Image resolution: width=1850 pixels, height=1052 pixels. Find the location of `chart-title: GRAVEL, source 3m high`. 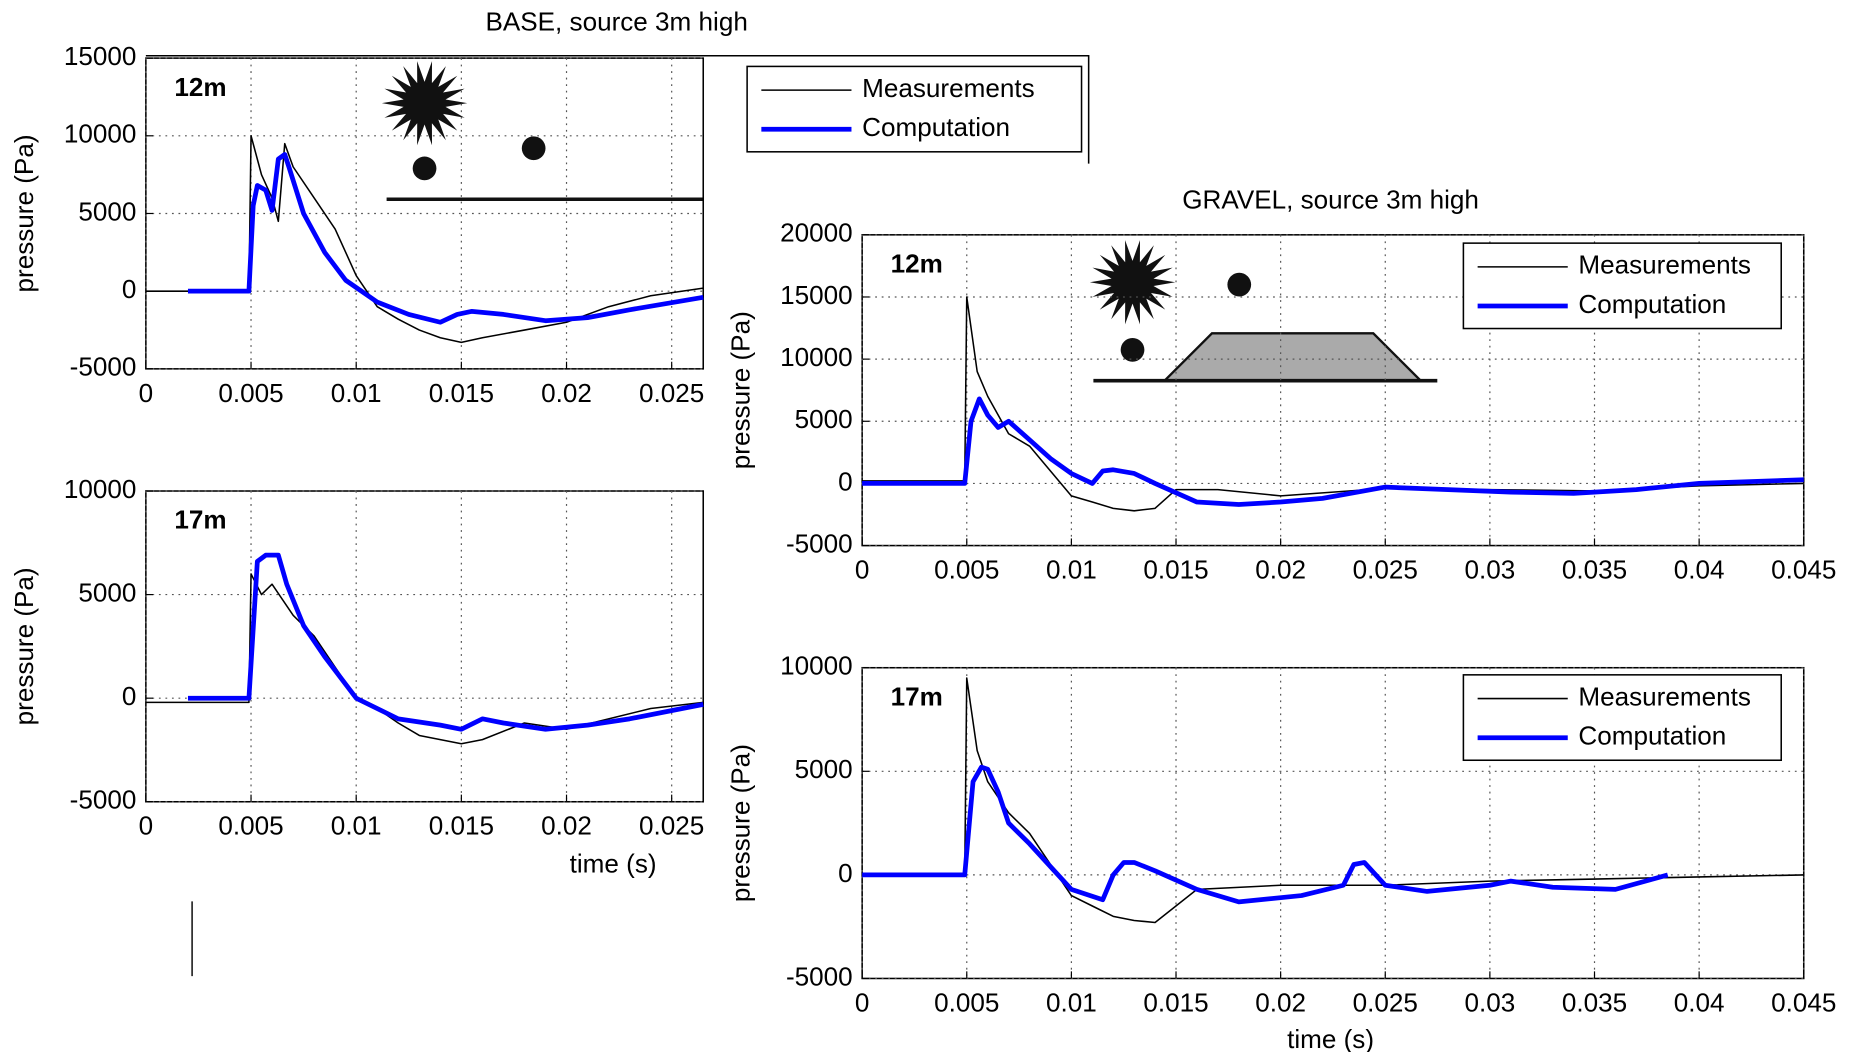

chart-title: GRAVEL, source 3m high is located at coordinates (1330, 200).